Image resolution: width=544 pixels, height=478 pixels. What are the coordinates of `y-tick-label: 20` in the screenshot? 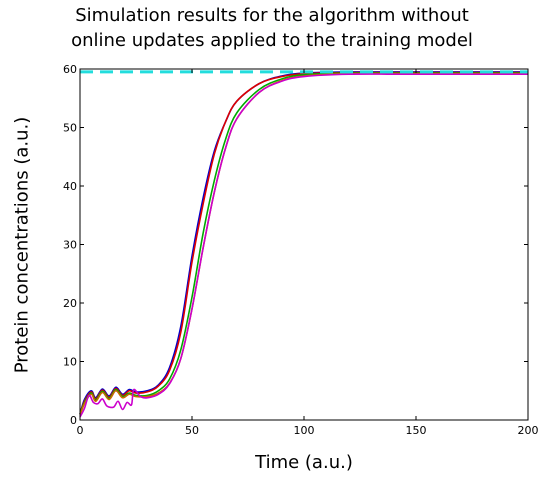 It's located at (70, 303).